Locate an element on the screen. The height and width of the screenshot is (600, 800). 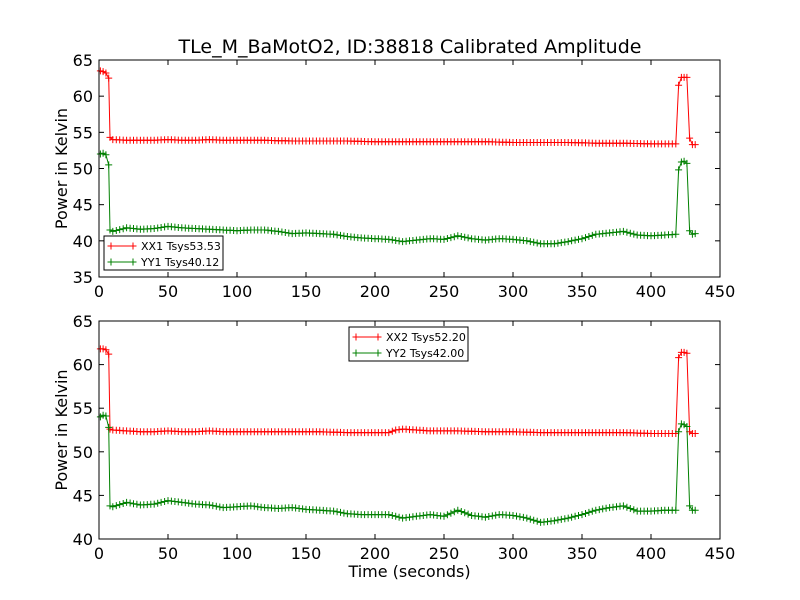
y-axis-label: Power in Kelvin is located at coordinates (61, 168).